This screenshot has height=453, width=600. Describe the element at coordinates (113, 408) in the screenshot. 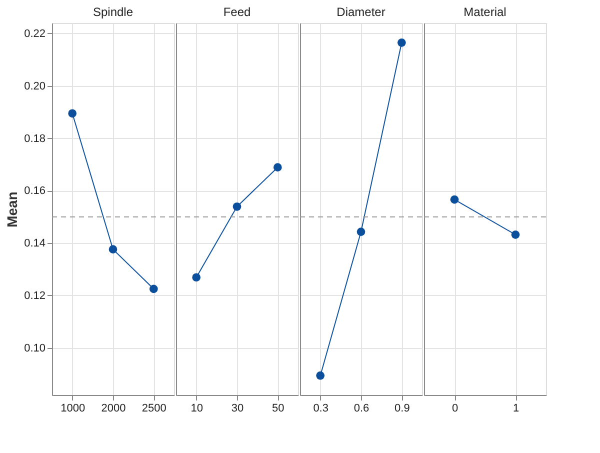

I see `x-tick-label: 2000` at that location.